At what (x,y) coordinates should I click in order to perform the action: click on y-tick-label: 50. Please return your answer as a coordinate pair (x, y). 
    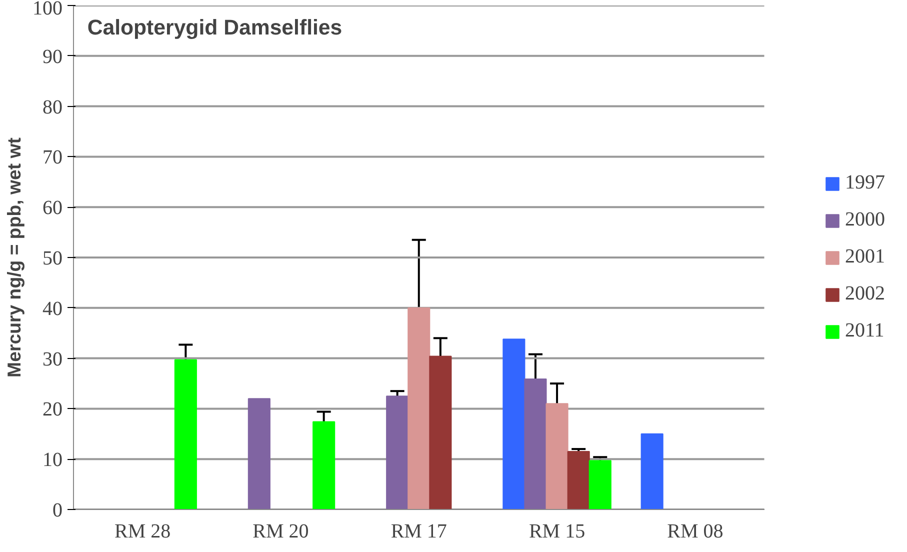
    Looking at the image, I should click on (52, 259).